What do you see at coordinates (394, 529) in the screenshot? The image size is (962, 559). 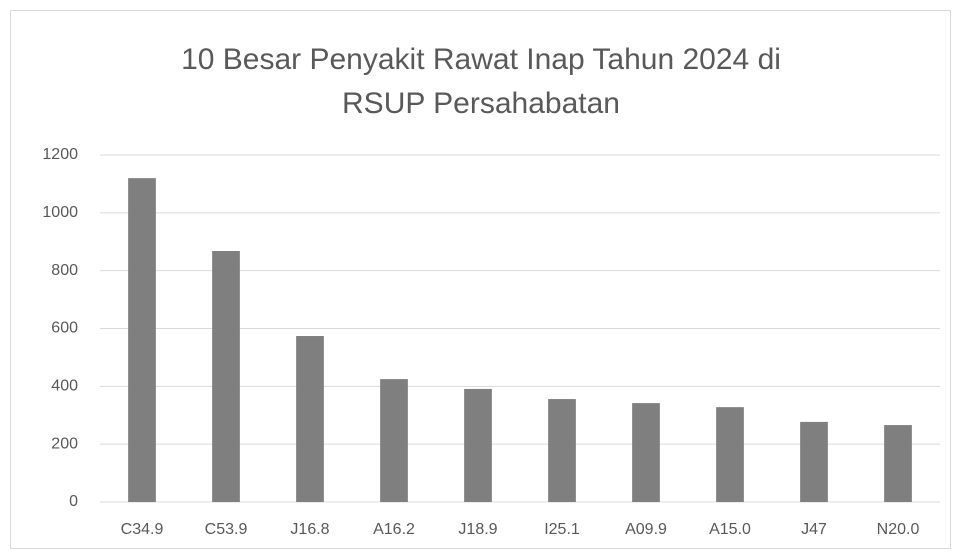 I see `x-tick-label: A16.2` at bounding box center [394, 529].